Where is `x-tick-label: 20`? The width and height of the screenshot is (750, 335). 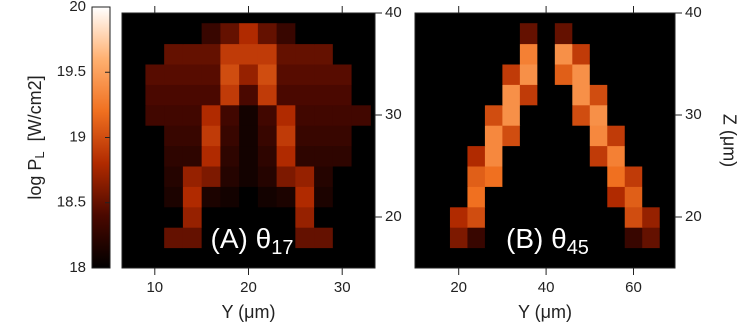 x-tick-label: 20 is located at coordinates (458, 287).